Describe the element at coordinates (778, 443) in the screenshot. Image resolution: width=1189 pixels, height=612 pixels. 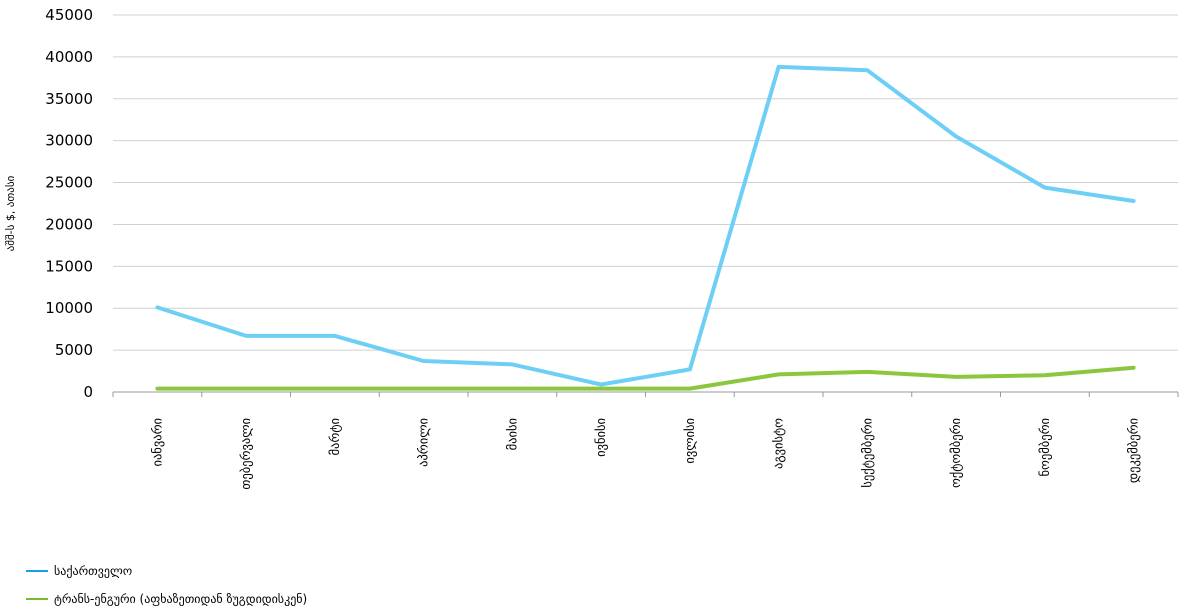
I see `x-tick-label: აგვისტო` at that location.